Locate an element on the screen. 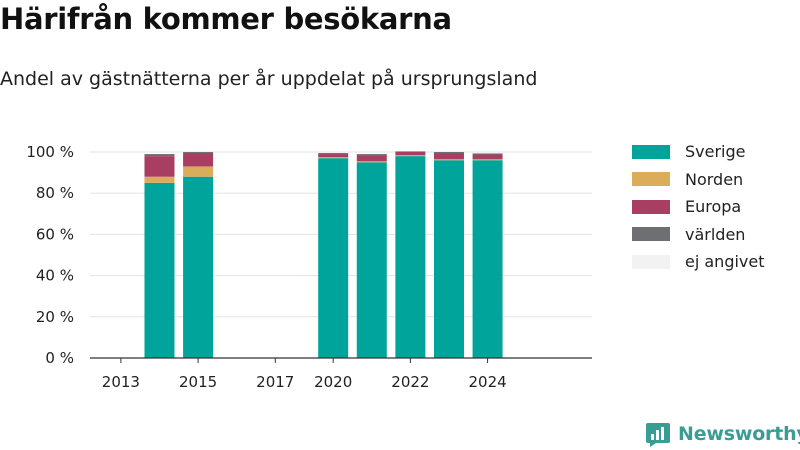 This screenshot has width=800, height=450. legend-label: Norden is located at coordinates (714, 179).